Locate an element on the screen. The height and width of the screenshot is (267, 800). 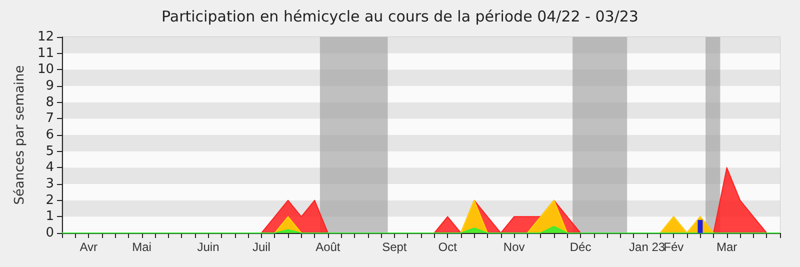
x-tick-label: Avr is located at coordinates (89, 247).